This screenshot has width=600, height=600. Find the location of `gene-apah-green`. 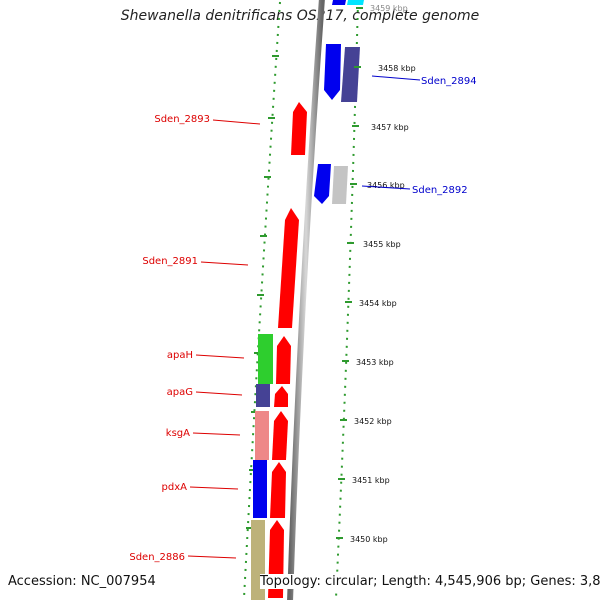

gene-apah-green is located at coordinates (265, 359).